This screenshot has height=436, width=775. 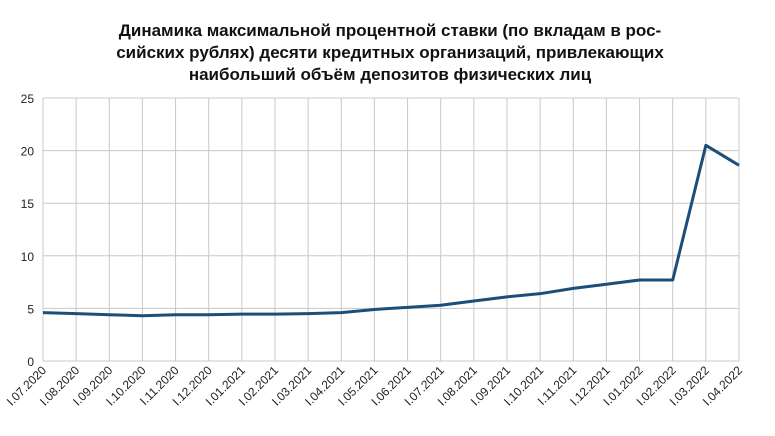 I want to click on y-tick-label: 5, so click(x=30, y=309).